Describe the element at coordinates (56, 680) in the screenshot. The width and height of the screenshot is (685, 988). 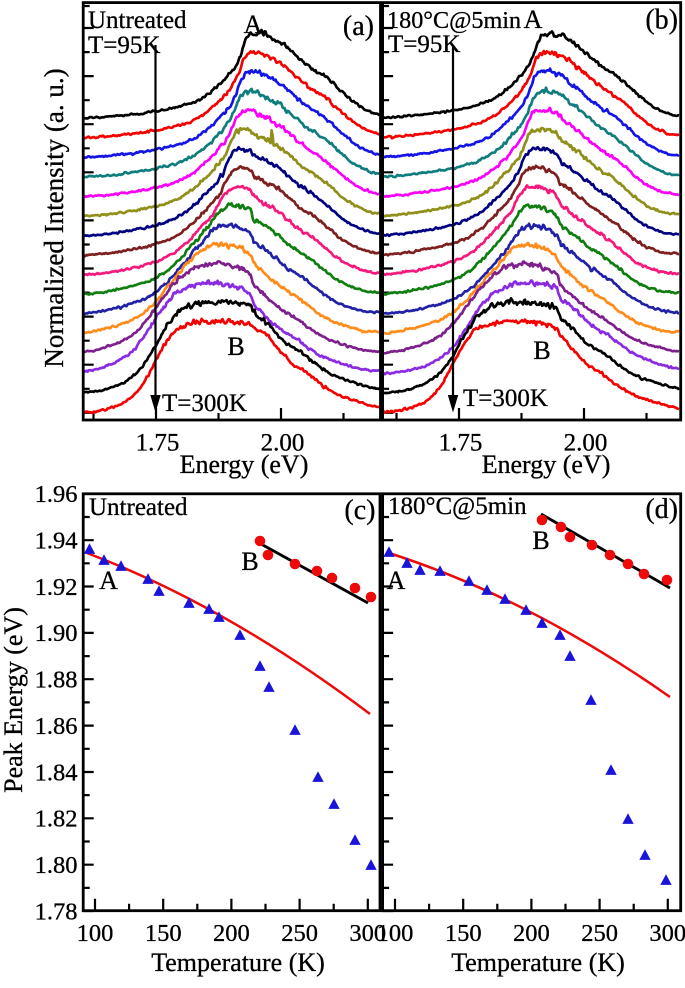
I see `svg-text: 1.88` at that location.